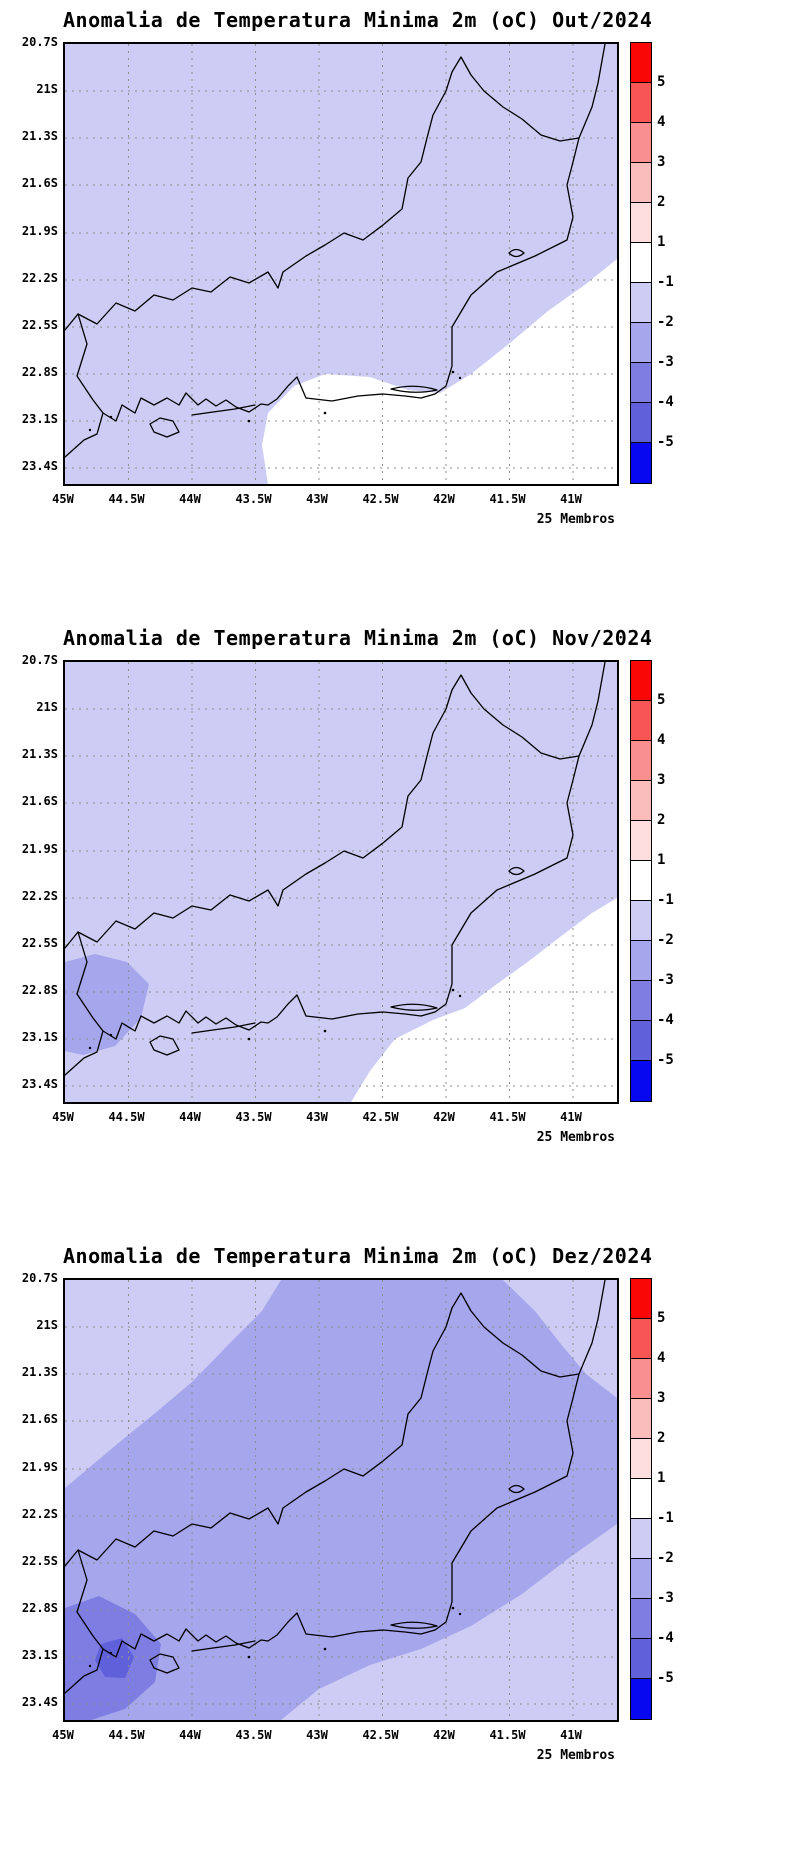 This screenshot has width=800, height=1854. I want to click on colorbar-tick-label: 5, so click(661, 82).